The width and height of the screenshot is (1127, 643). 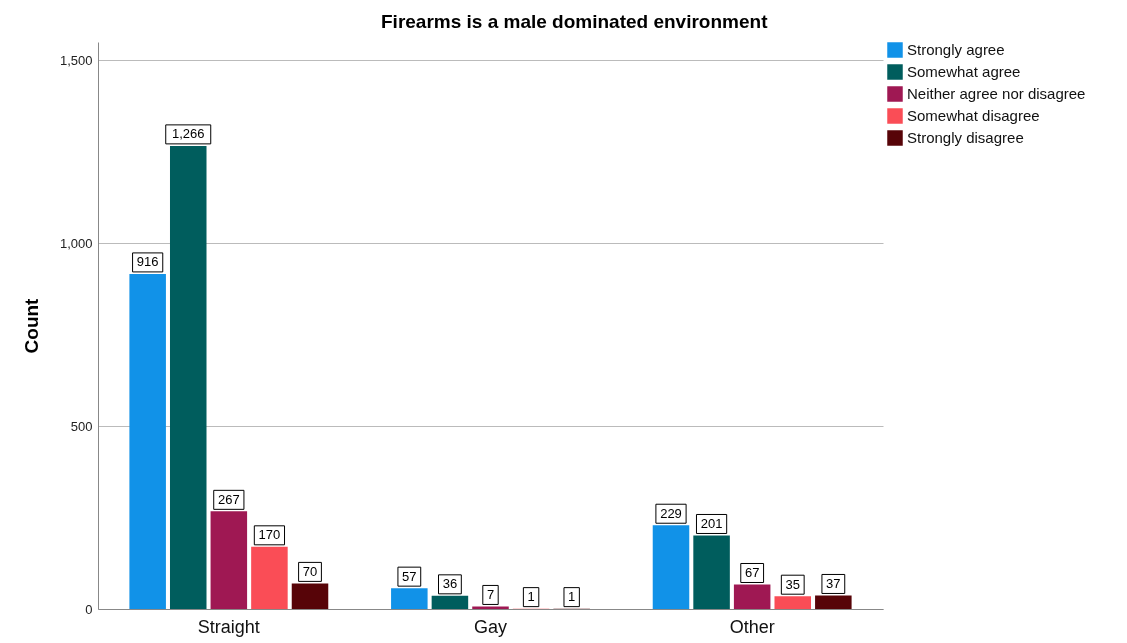 I want to click on x-tick-label: Other, so click(x=752, y=626).